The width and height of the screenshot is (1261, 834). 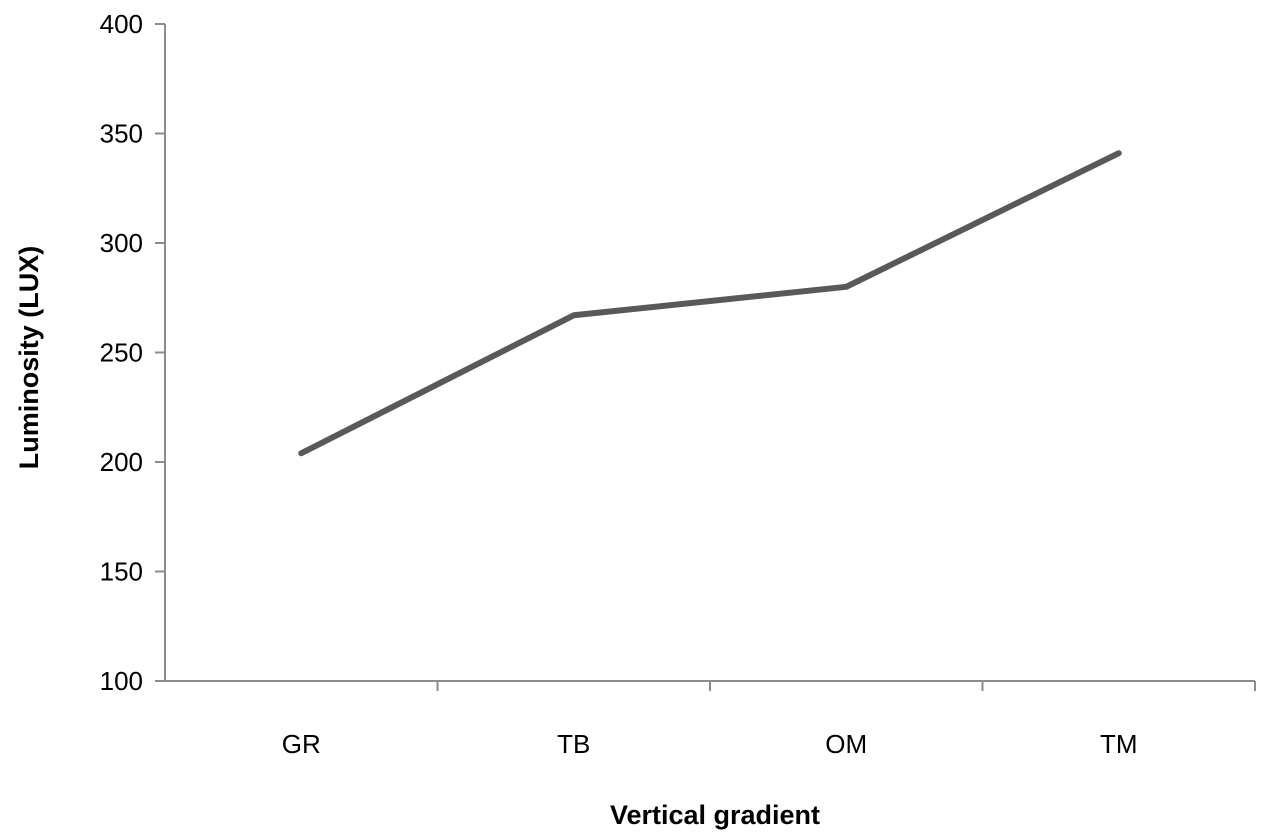 What do you see at coordinates (1119, 744) in the screenshot?
I see `x-tick-label: TM` at bounding box center [1119, 744].